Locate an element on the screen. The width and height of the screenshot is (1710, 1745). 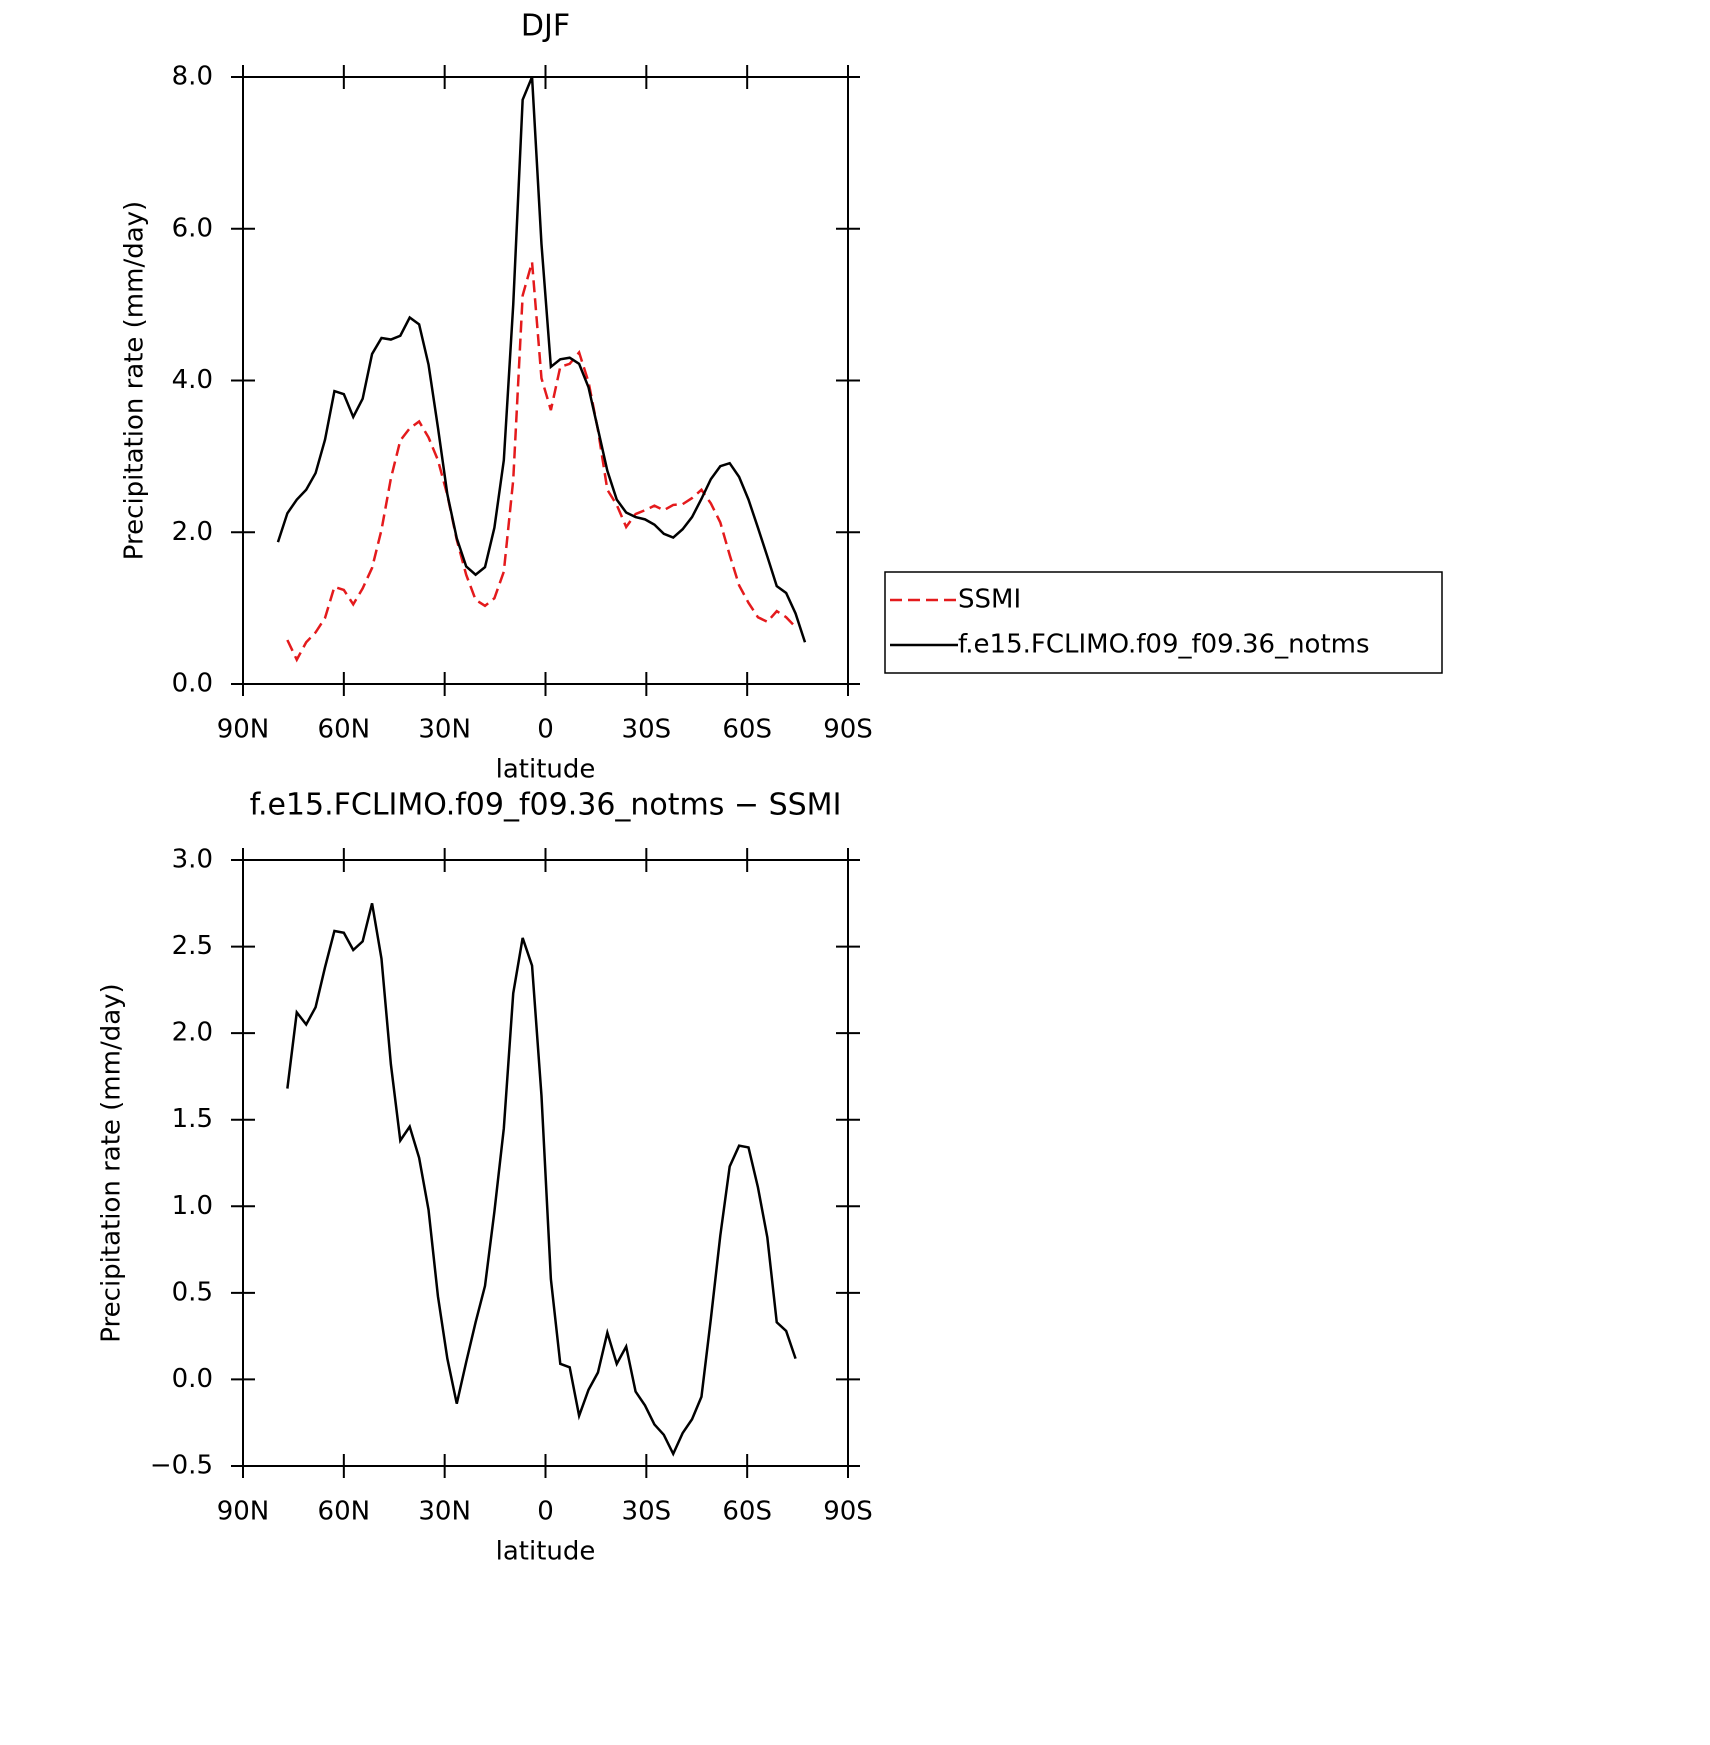
y-tick-label: 3.0 is located at coordinates (192, 860).